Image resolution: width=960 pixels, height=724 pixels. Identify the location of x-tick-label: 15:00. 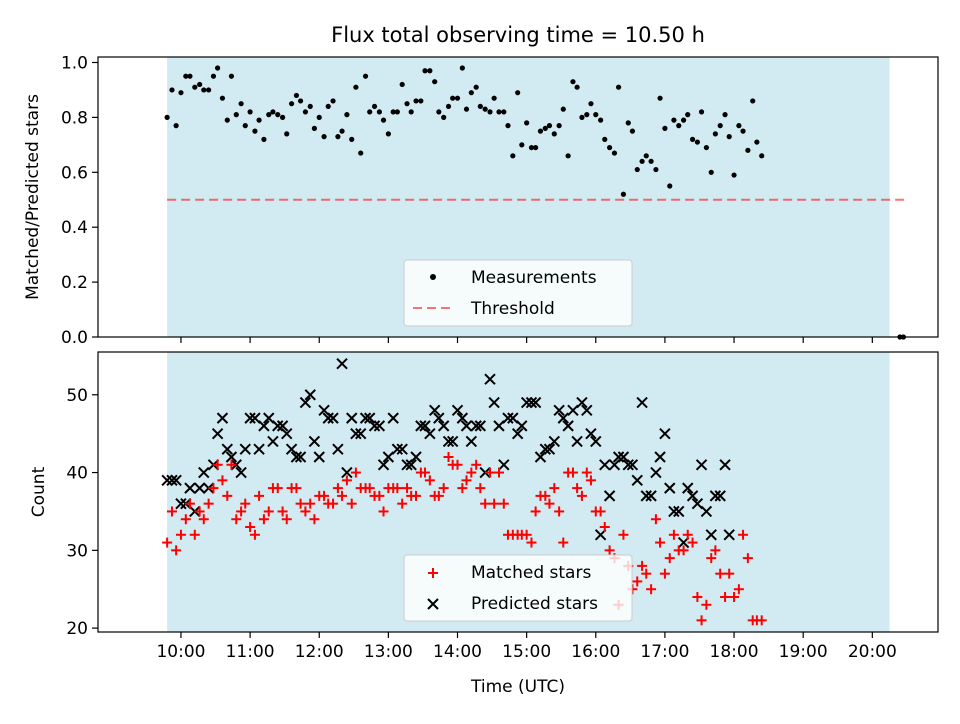
(526, 652).